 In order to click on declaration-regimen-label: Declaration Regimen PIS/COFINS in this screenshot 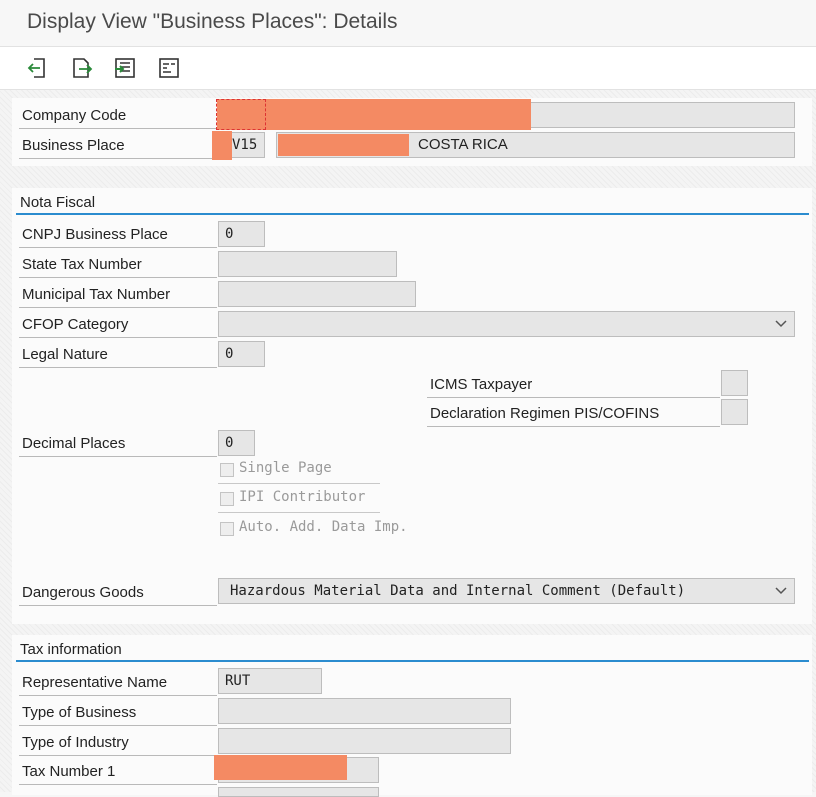, I will do `click(573, 413)`.